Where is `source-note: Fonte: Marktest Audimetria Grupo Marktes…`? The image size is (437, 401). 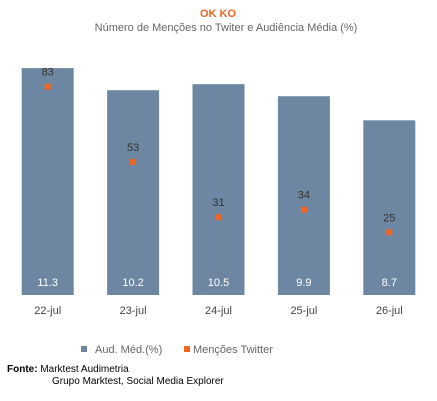
source-note: Fonte: Marktest Audimetria Grupo Marktes… is located at coordinates (115, 376).